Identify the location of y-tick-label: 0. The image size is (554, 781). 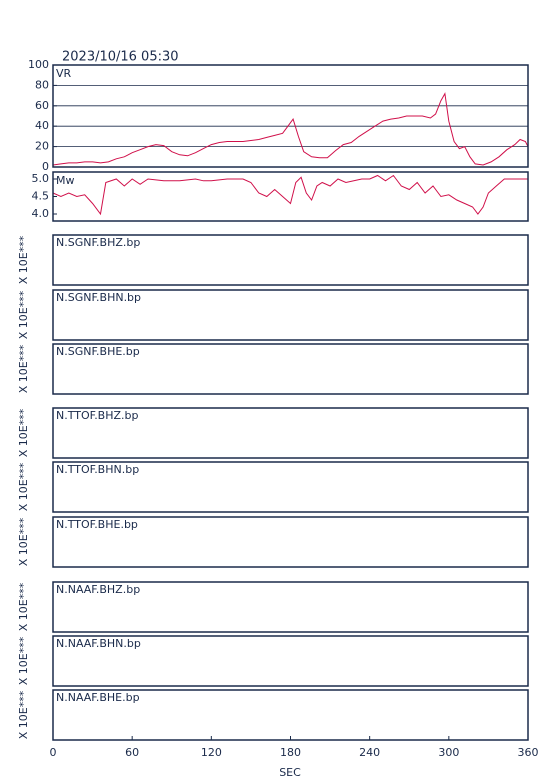
(45, 166).